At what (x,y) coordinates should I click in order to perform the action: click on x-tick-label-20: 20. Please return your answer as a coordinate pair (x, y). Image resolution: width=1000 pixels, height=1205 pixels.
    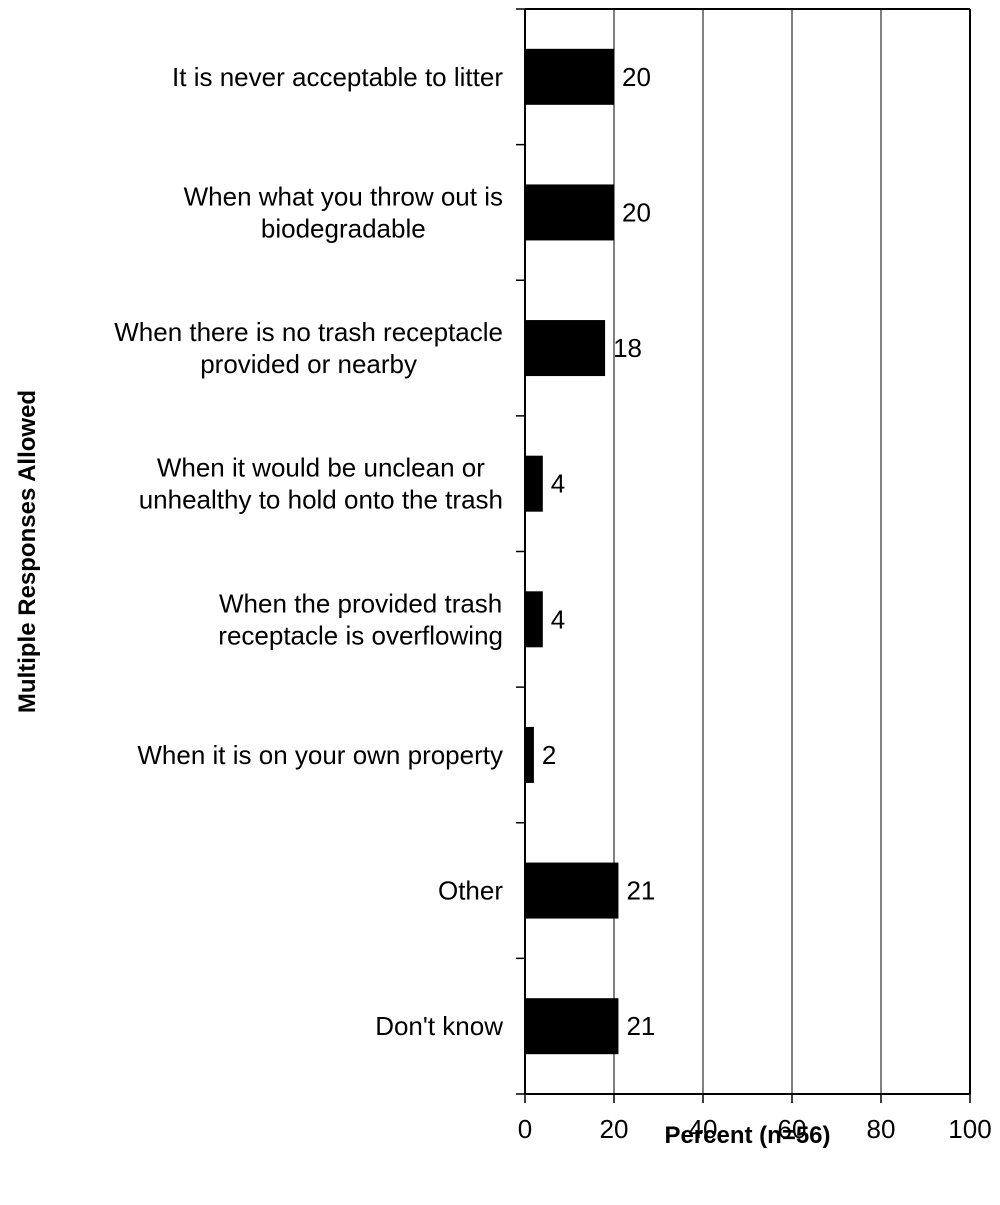
    Looking at the image, I should click on (614, 1129).